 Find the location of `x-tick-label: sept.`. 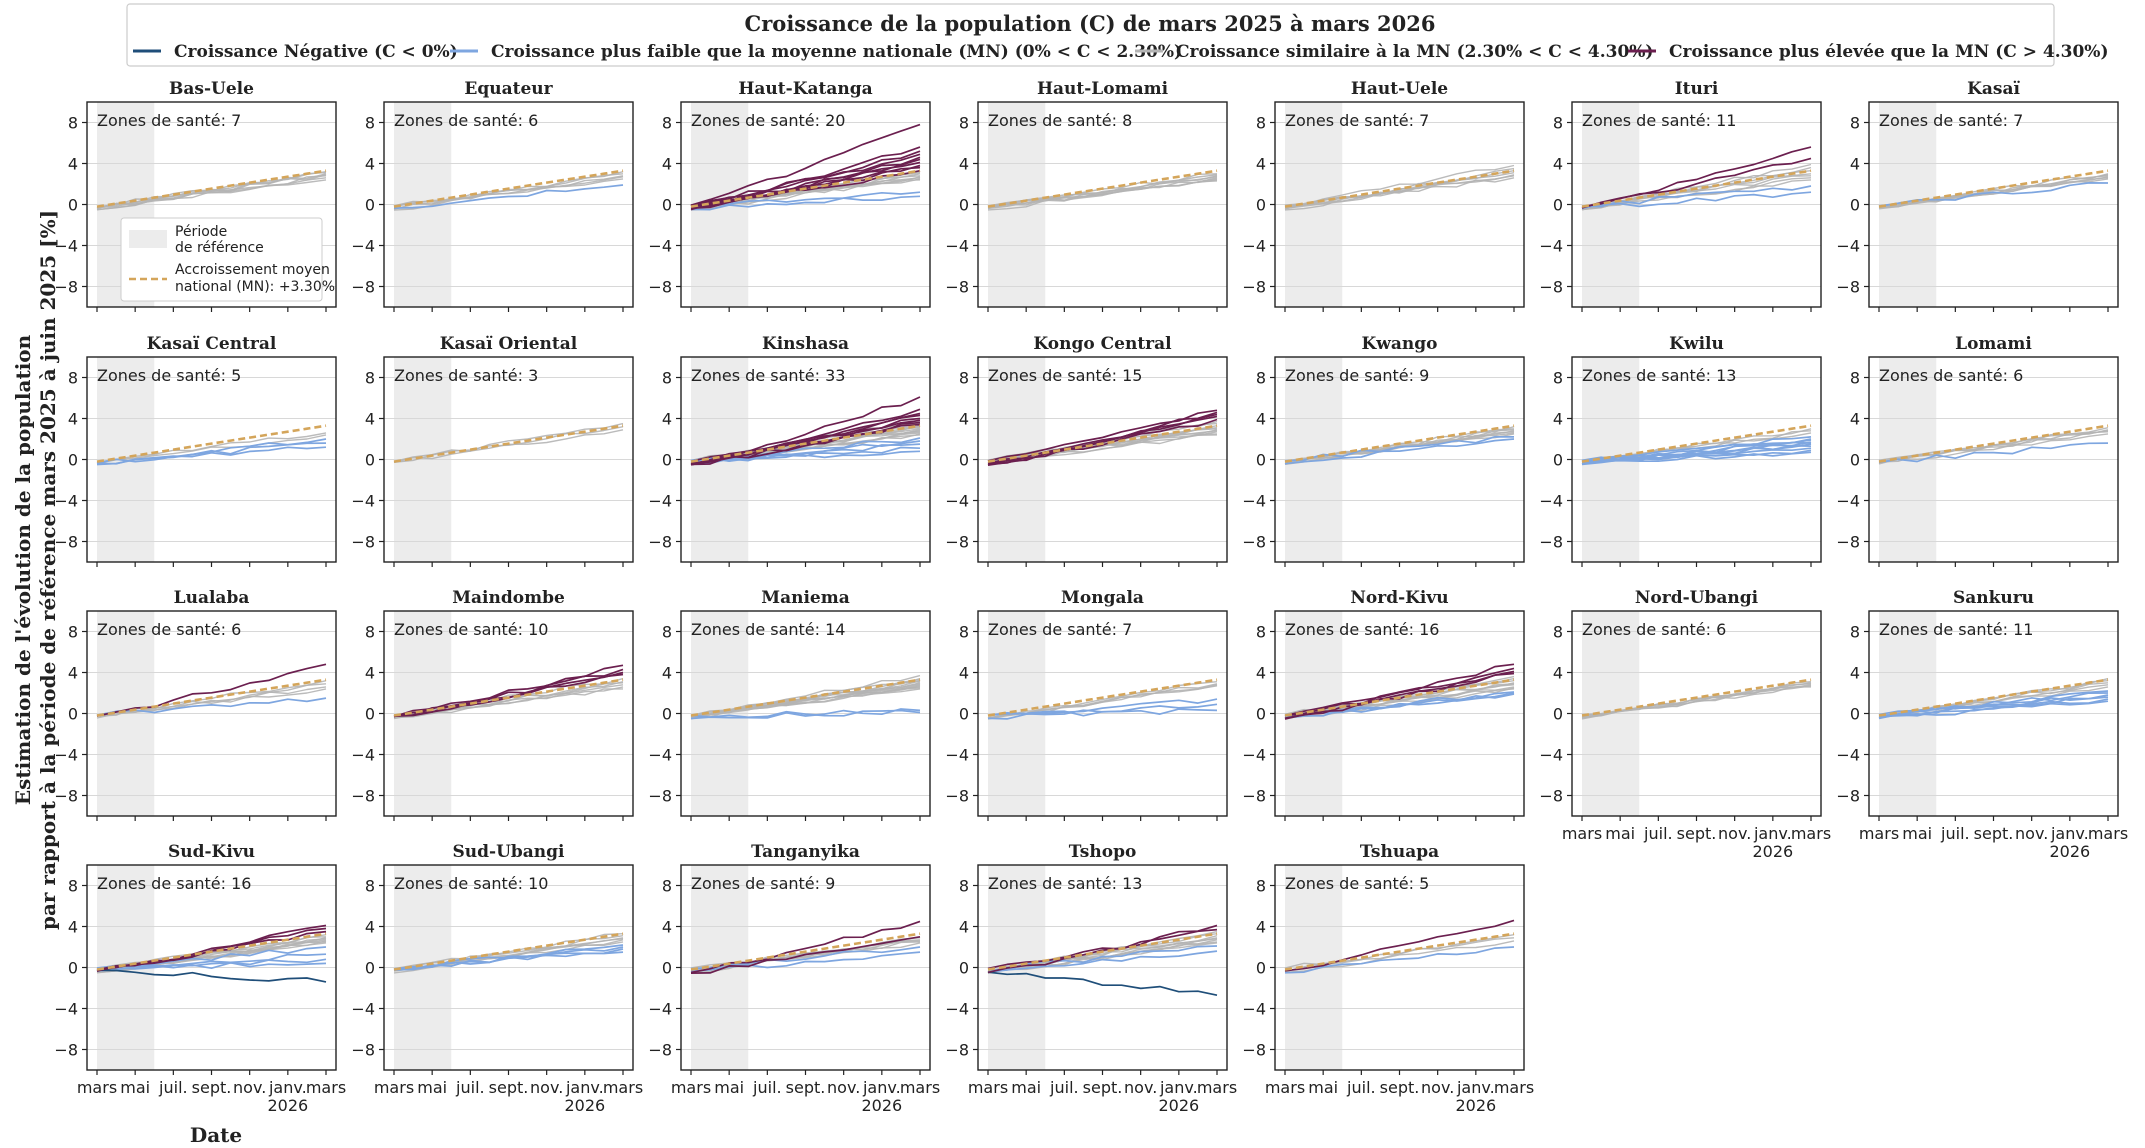

x-tick-label: sept. is located at coordinates (212, 1087).